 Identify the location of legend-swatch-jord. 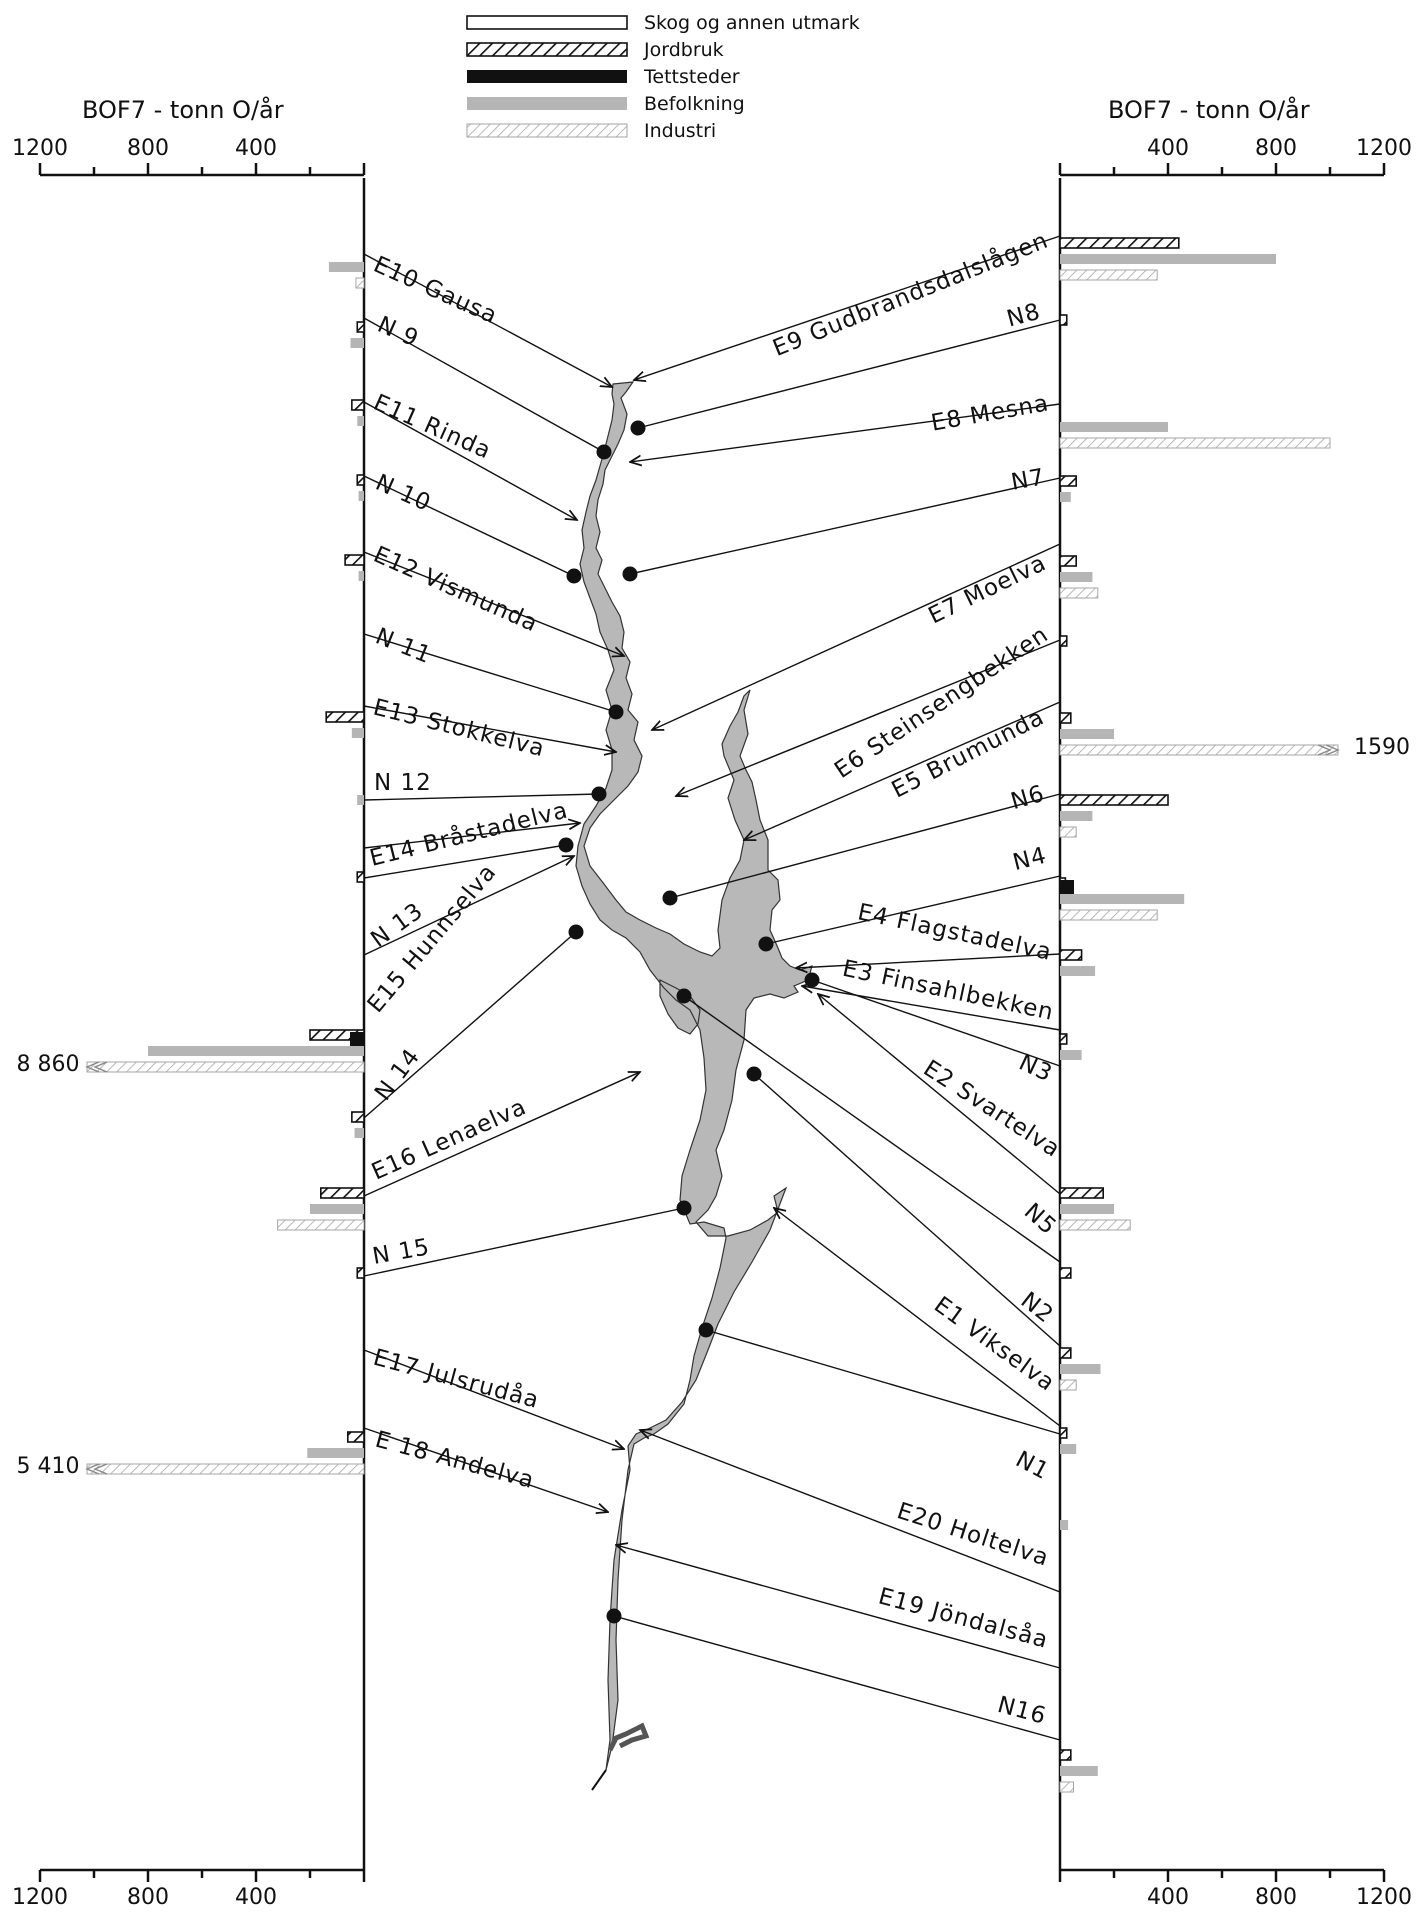
(547, 49).